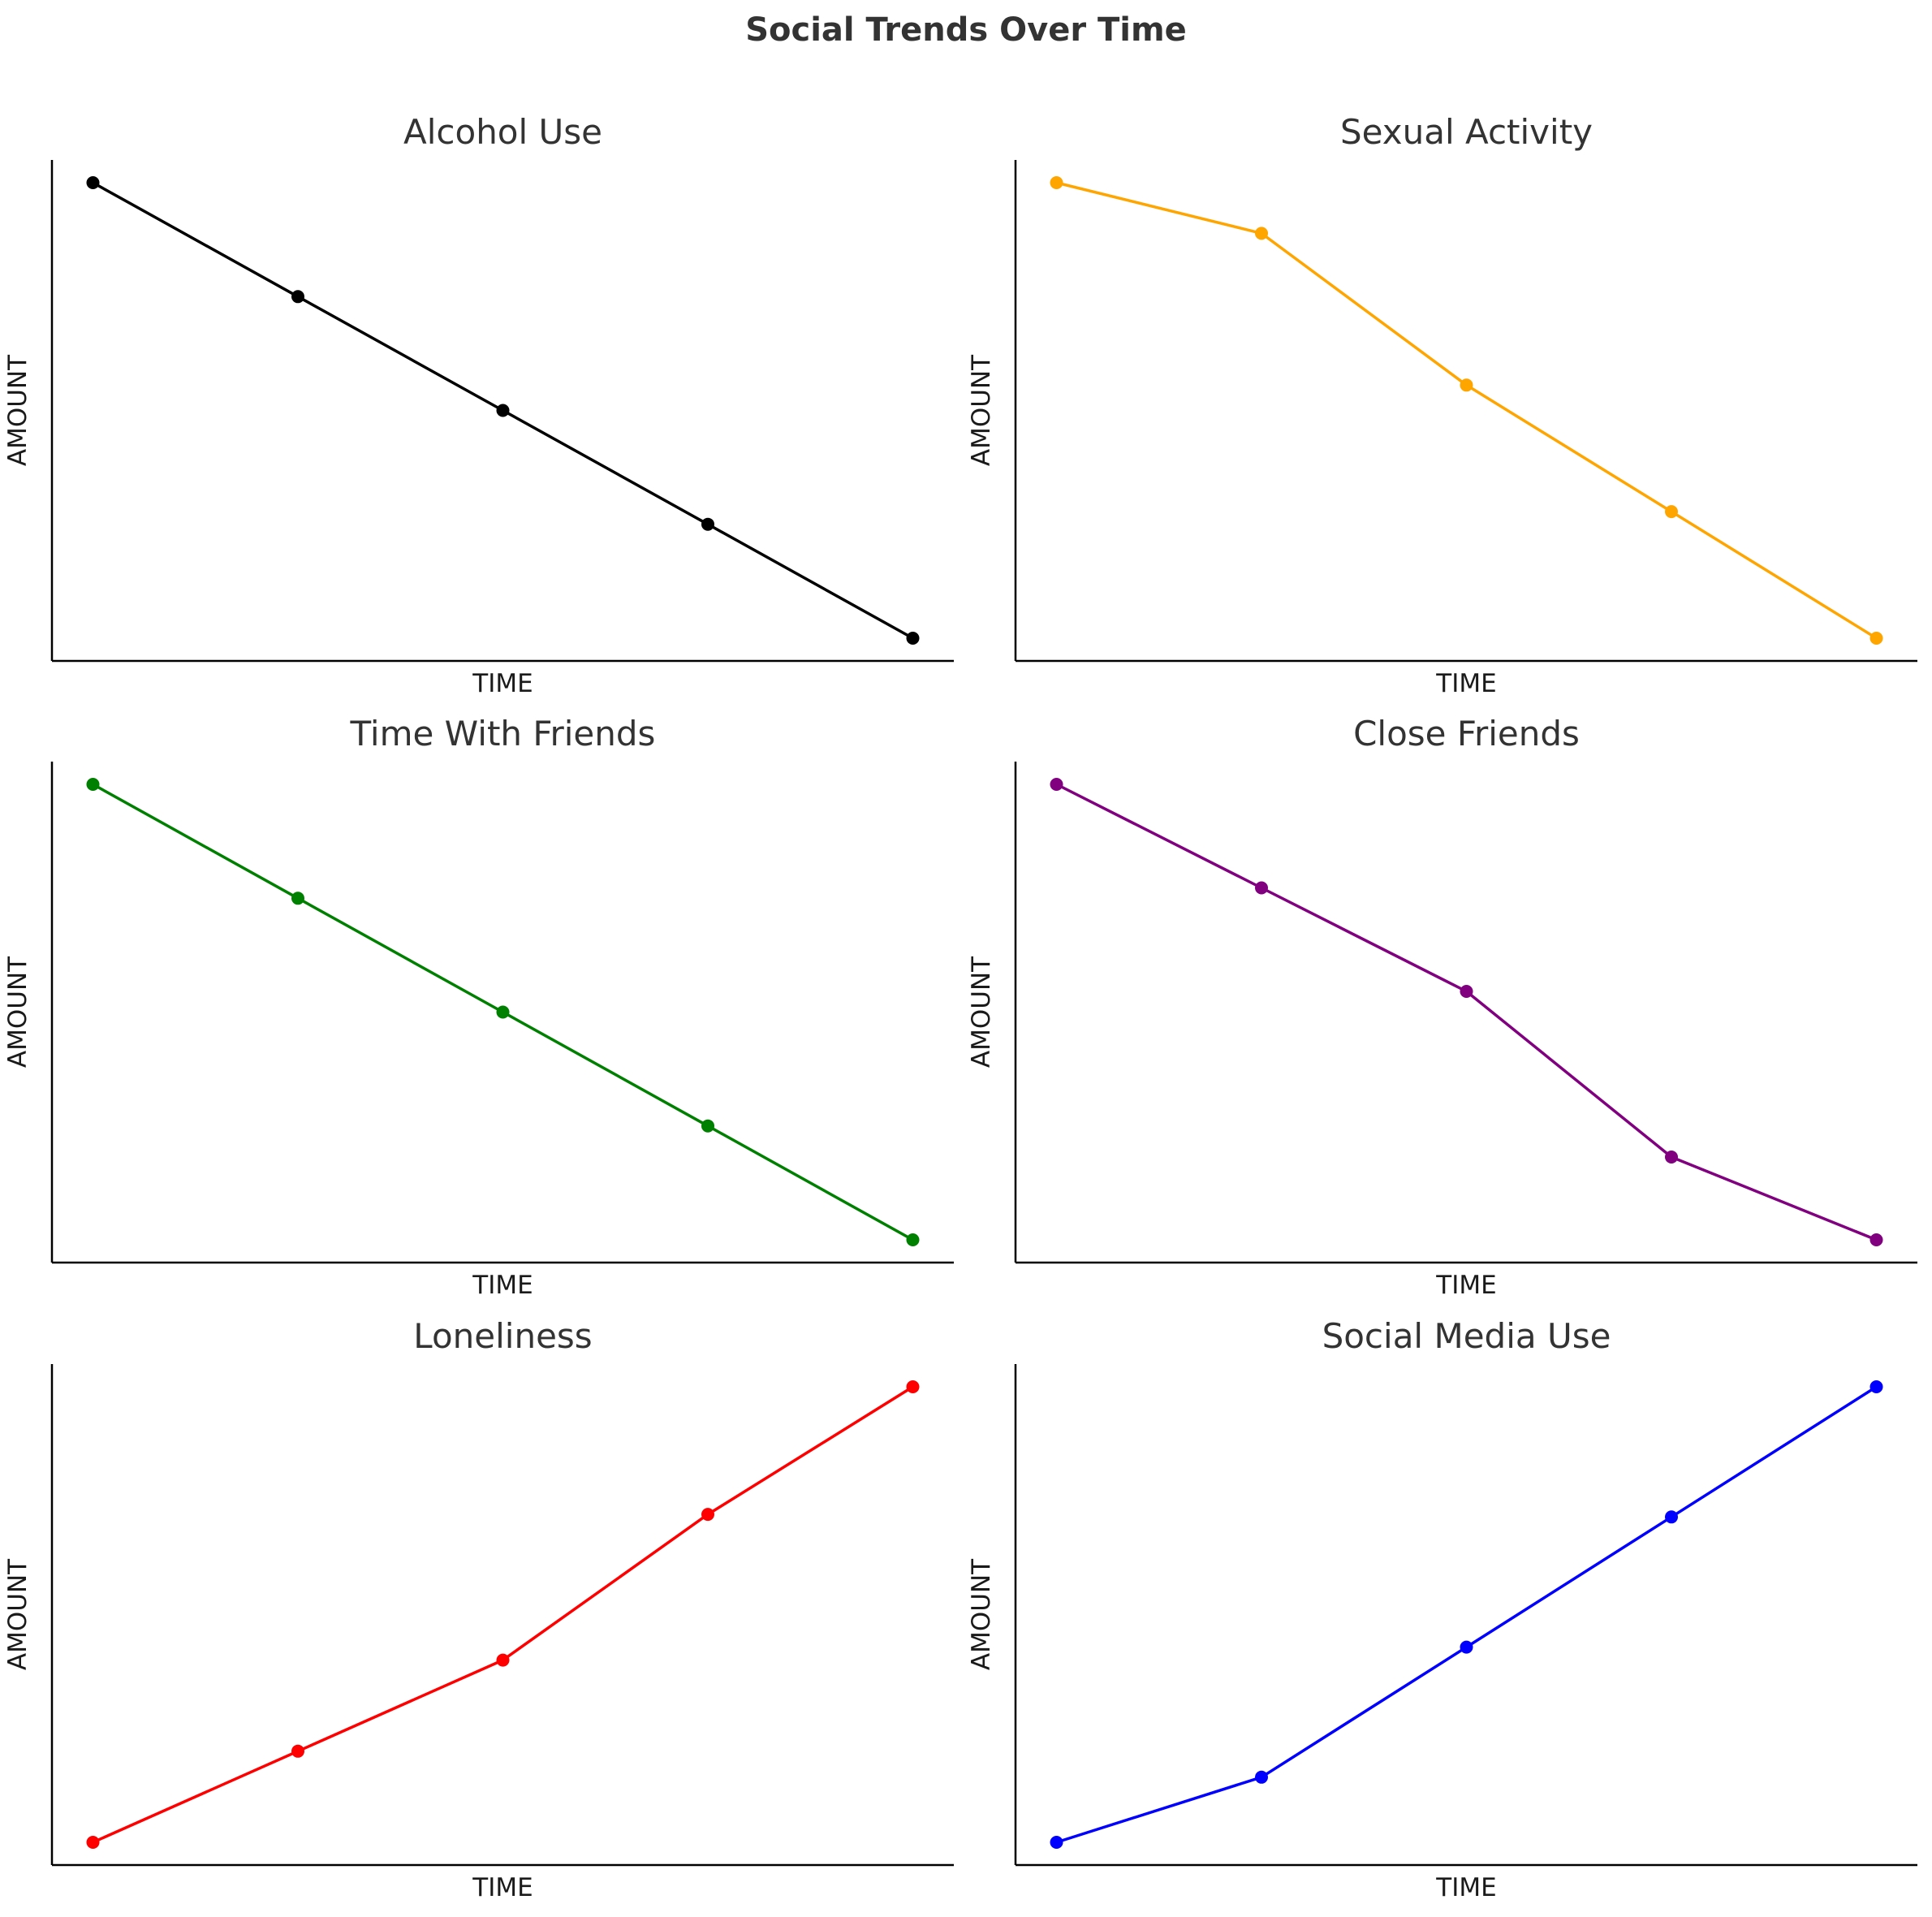 This screenshot has height=1917, width=1932. Describe the element at coordinates (503, 733) in the screenshot. I see `panel-title: Time With Friends` at that location.